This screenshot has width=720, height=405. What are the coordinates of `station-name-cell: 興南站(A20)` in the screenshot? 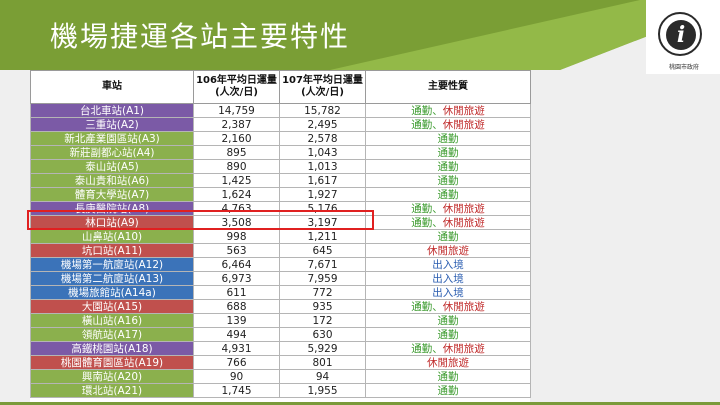 It's located at (112, 376).